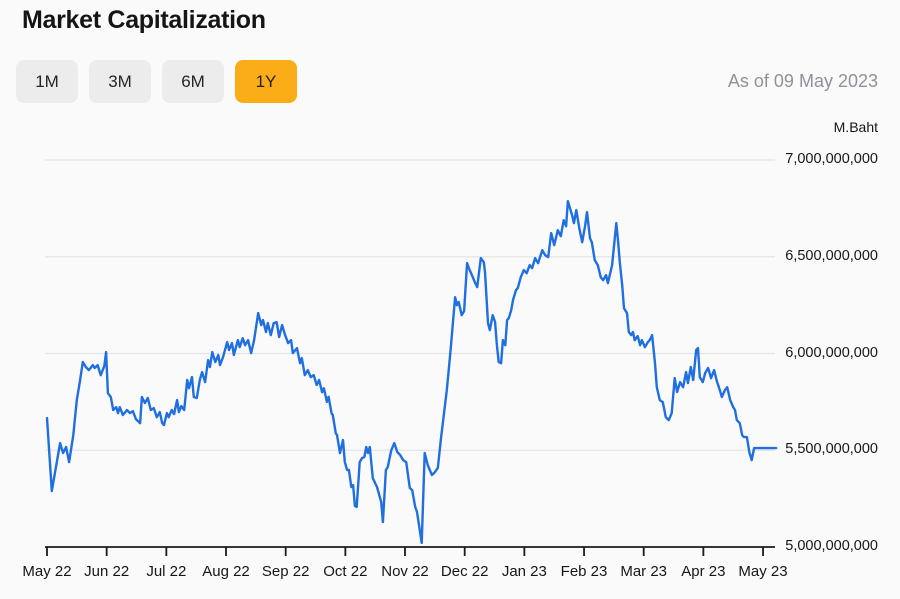 This screenshot has height=599, width=900. I want to click on range-selector: 1M 3M 6M 1Y, so click(156, 81).